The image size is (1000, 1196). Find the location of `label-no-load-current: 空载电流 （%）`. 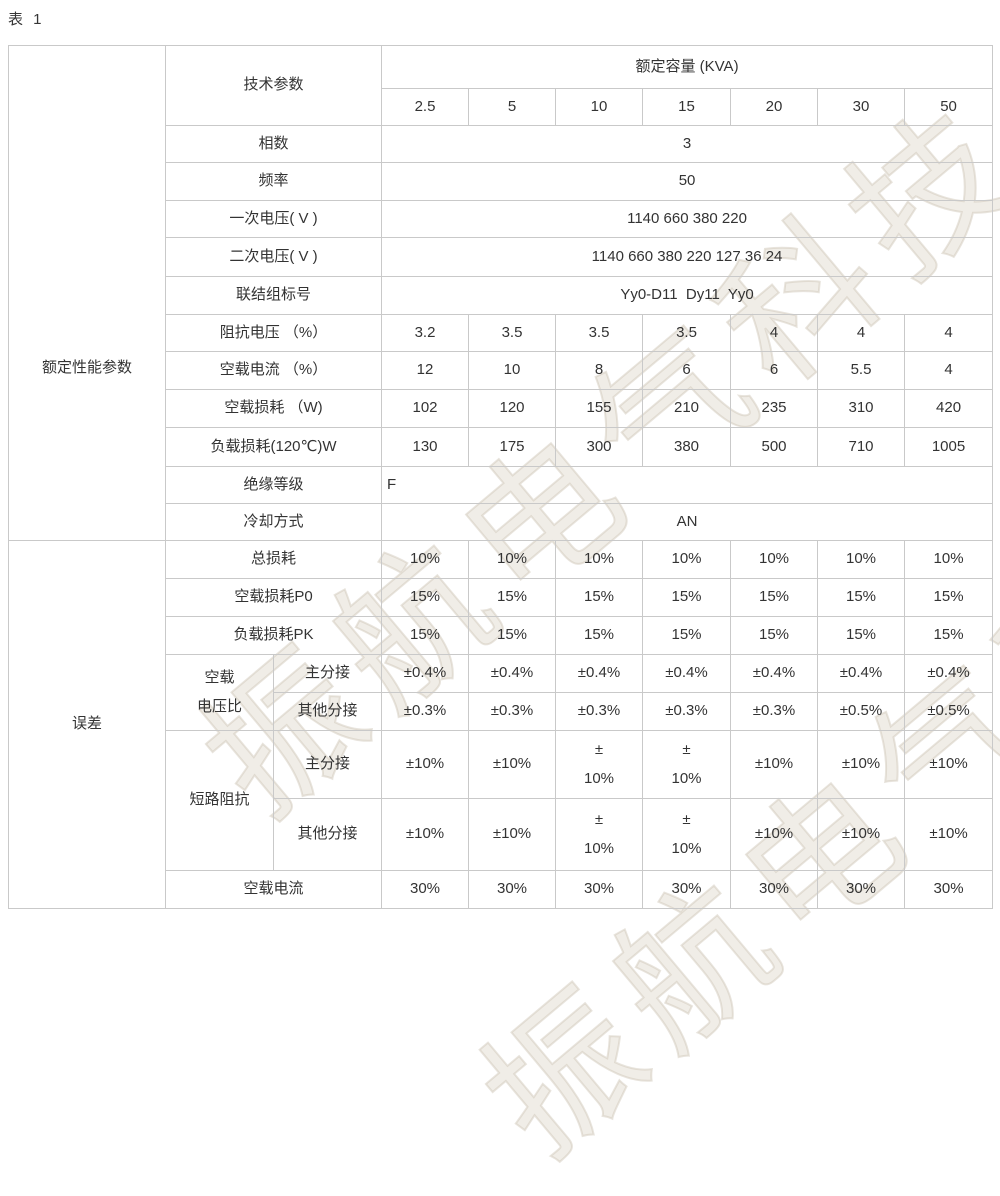

label-no-load-current: 空载电流 （%） is located at coordinates (273, 370).